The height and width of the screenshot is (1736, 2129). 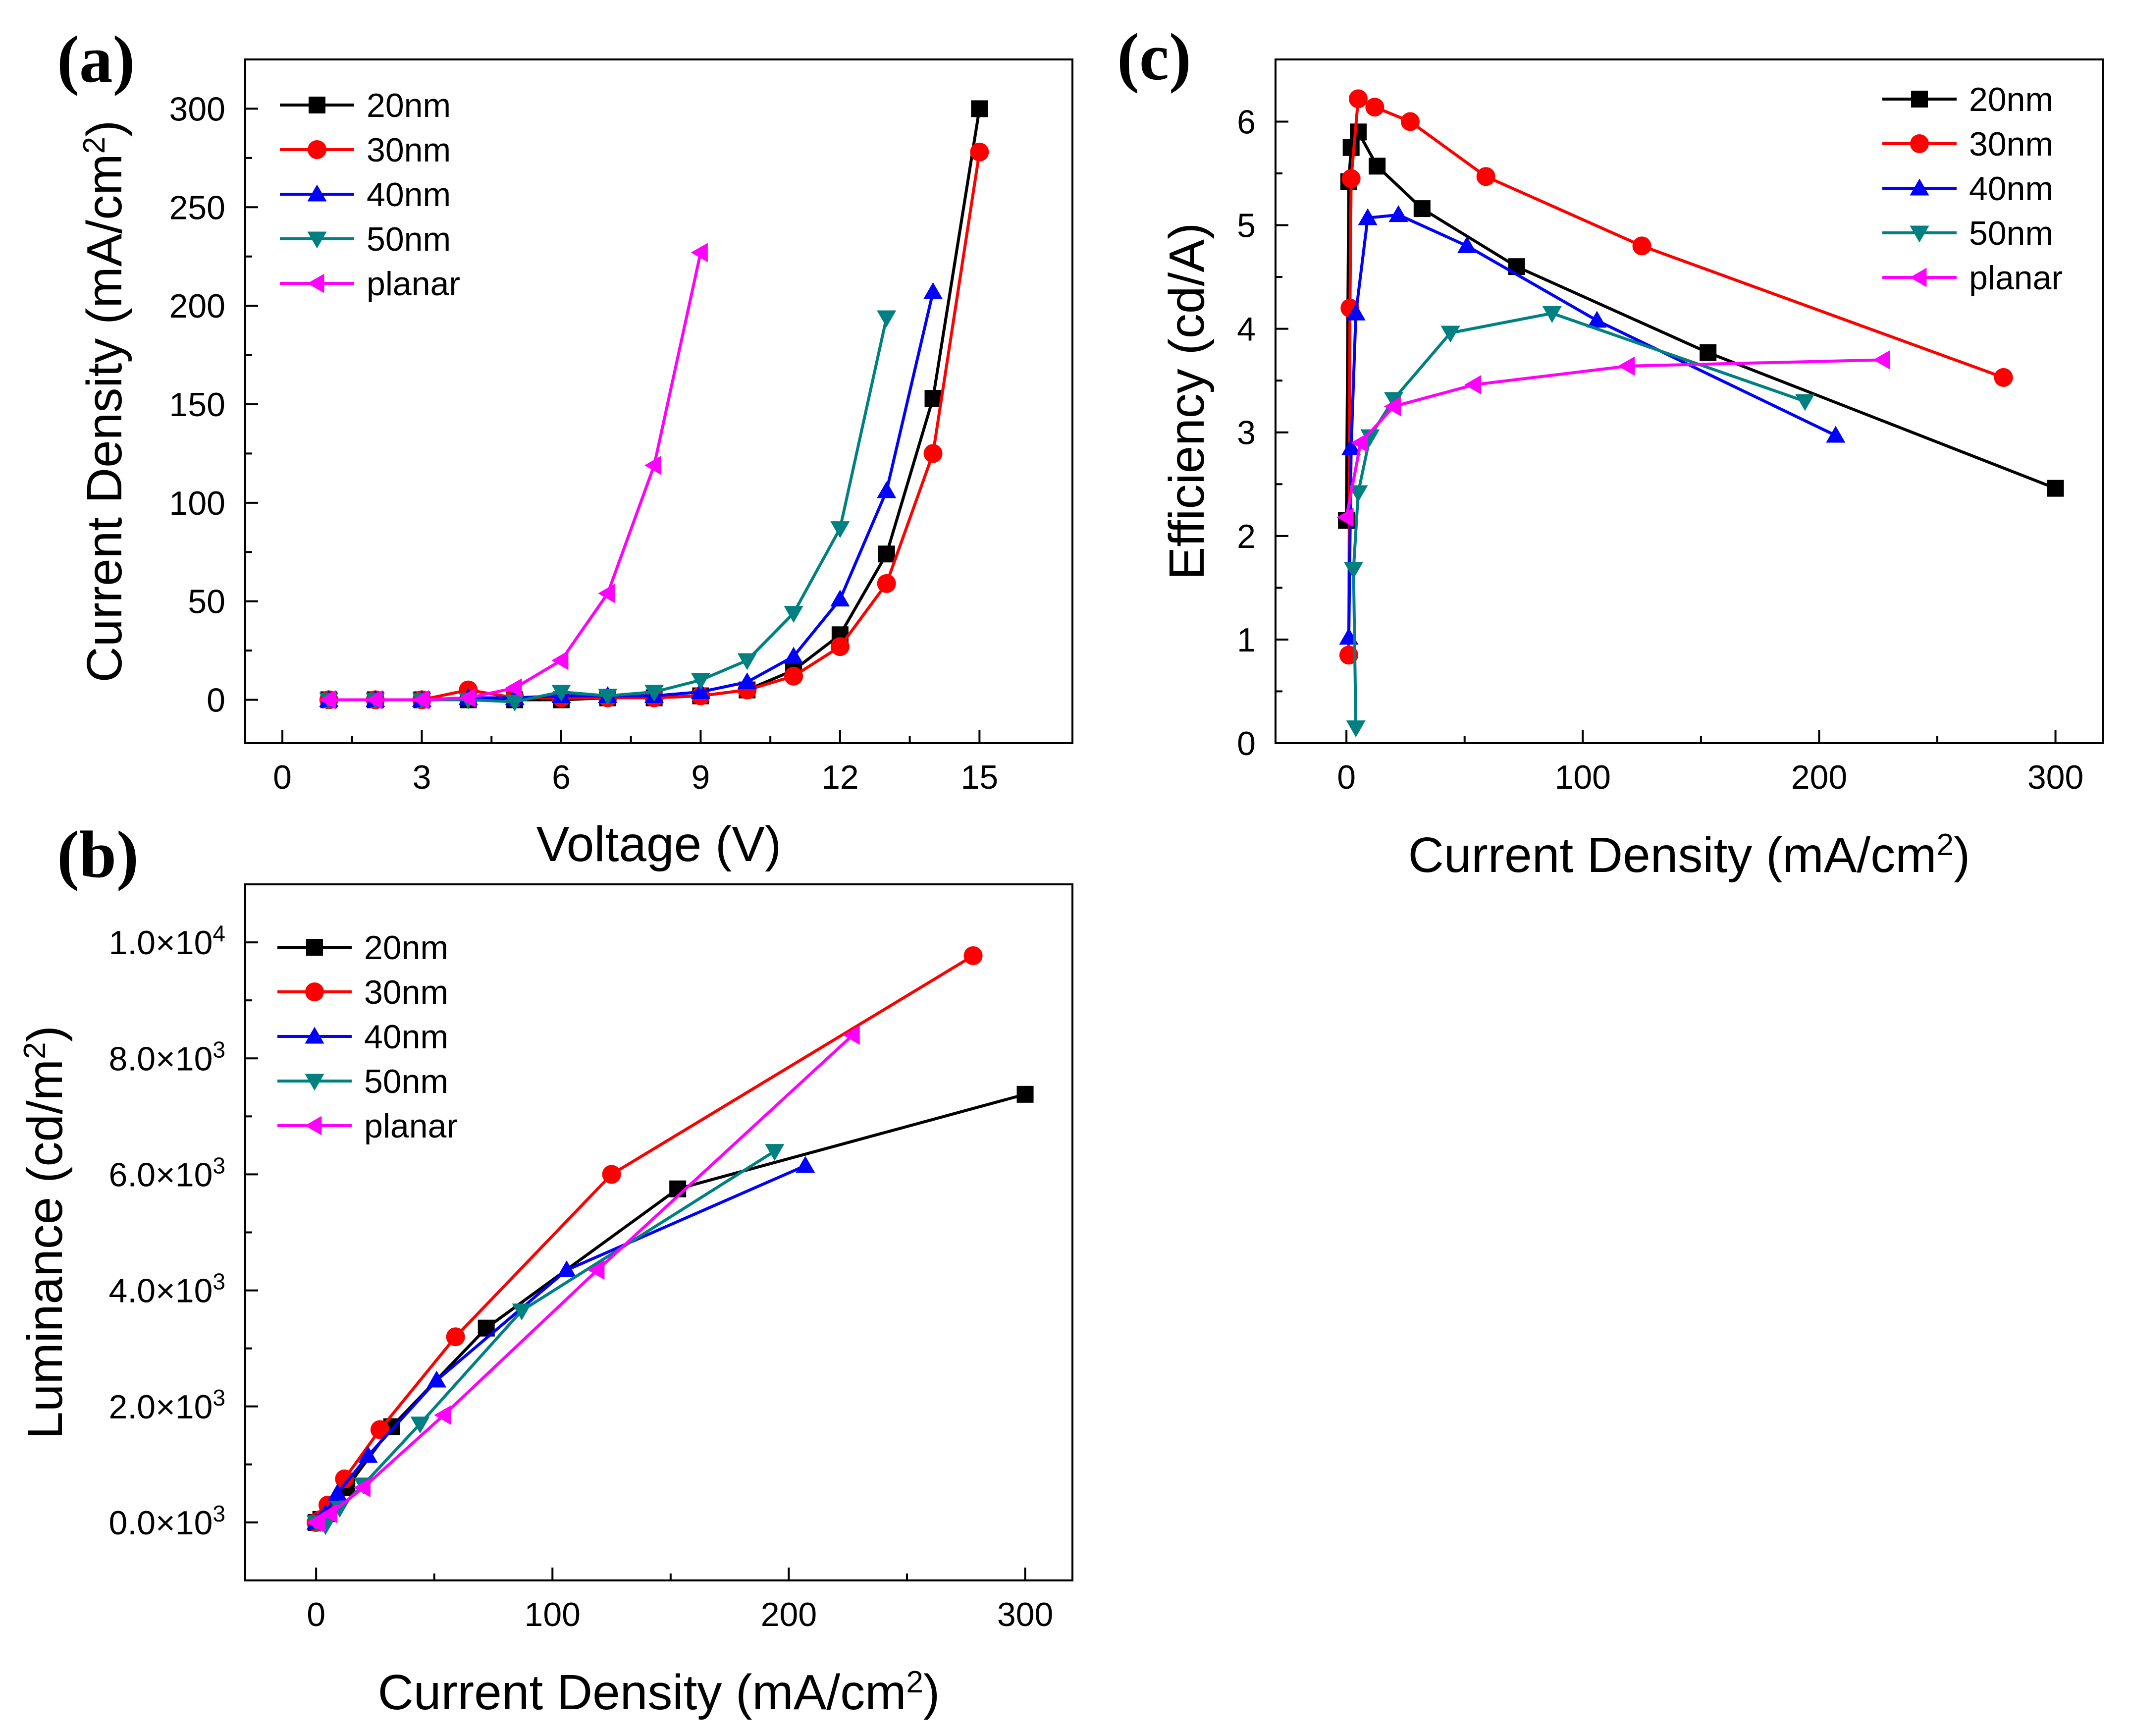 What do you see at coordinates (104, 128) in the screenshot?
I see `y-axis-title-a-rest: )` at bounding box center [104, 128].